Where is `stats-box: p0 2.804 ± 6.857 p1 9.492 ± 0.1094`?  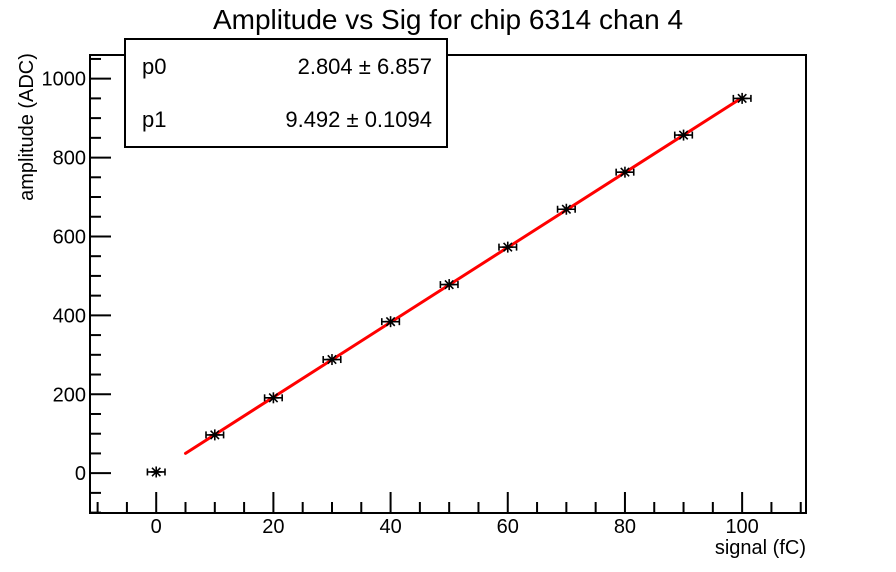
stats-box: p0 2.804 ± 6.857 p1 9.492 ± 0.1094 is located at coordinates (286, 93).